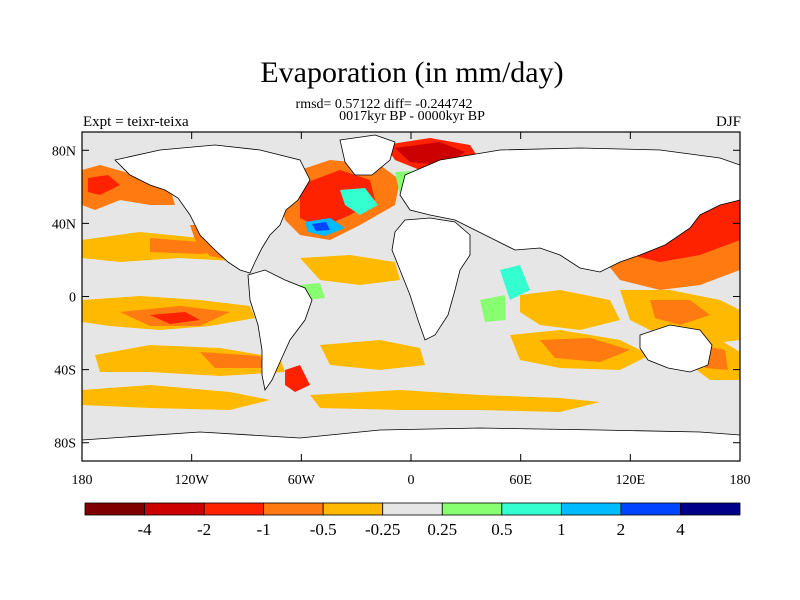 The width and height of the screenshot is (800, 600). What do you see at coordinates (136, 122) in the screenshot?
I see `experiment-label: Expt = teixr-teixa` at bounding box center [136, 122].